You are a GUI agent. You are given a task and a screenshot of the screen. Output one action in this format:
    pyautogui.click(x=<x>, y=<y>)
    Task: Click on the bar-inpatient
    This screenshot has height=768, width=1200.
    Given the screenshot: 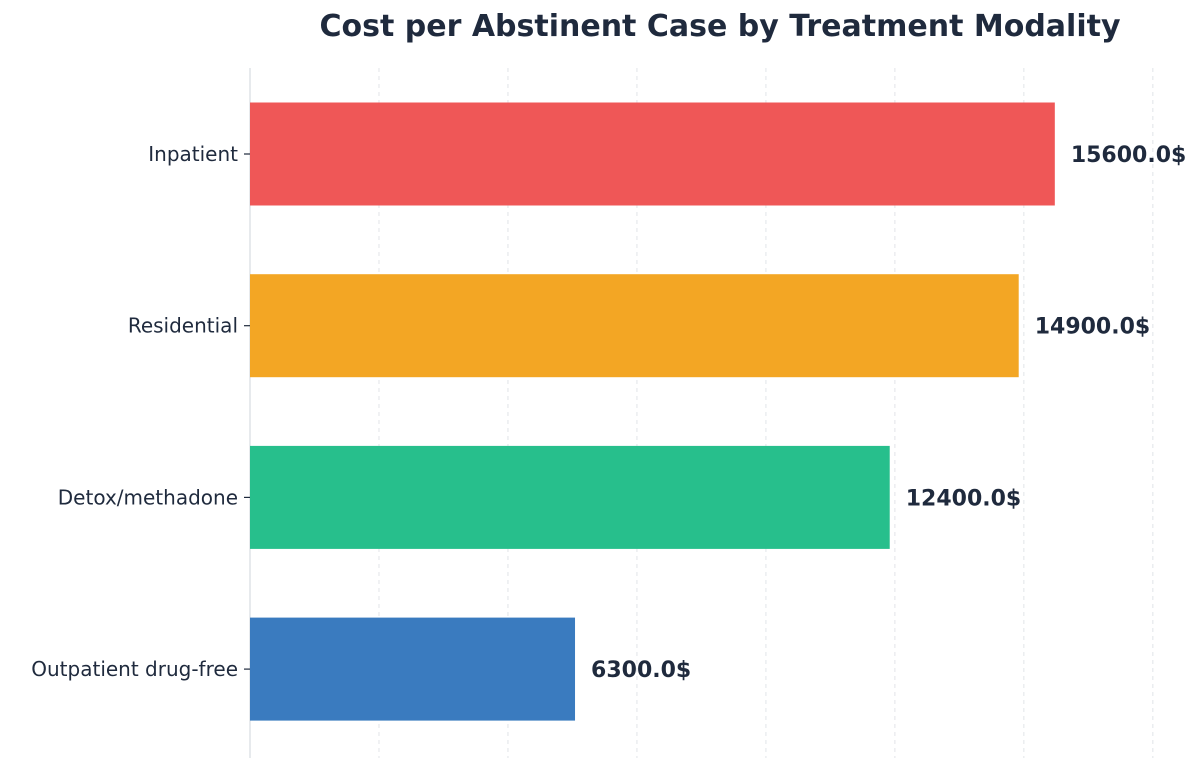 What is the action you would take?
    pyautogui.click(x=652, y=154)
    